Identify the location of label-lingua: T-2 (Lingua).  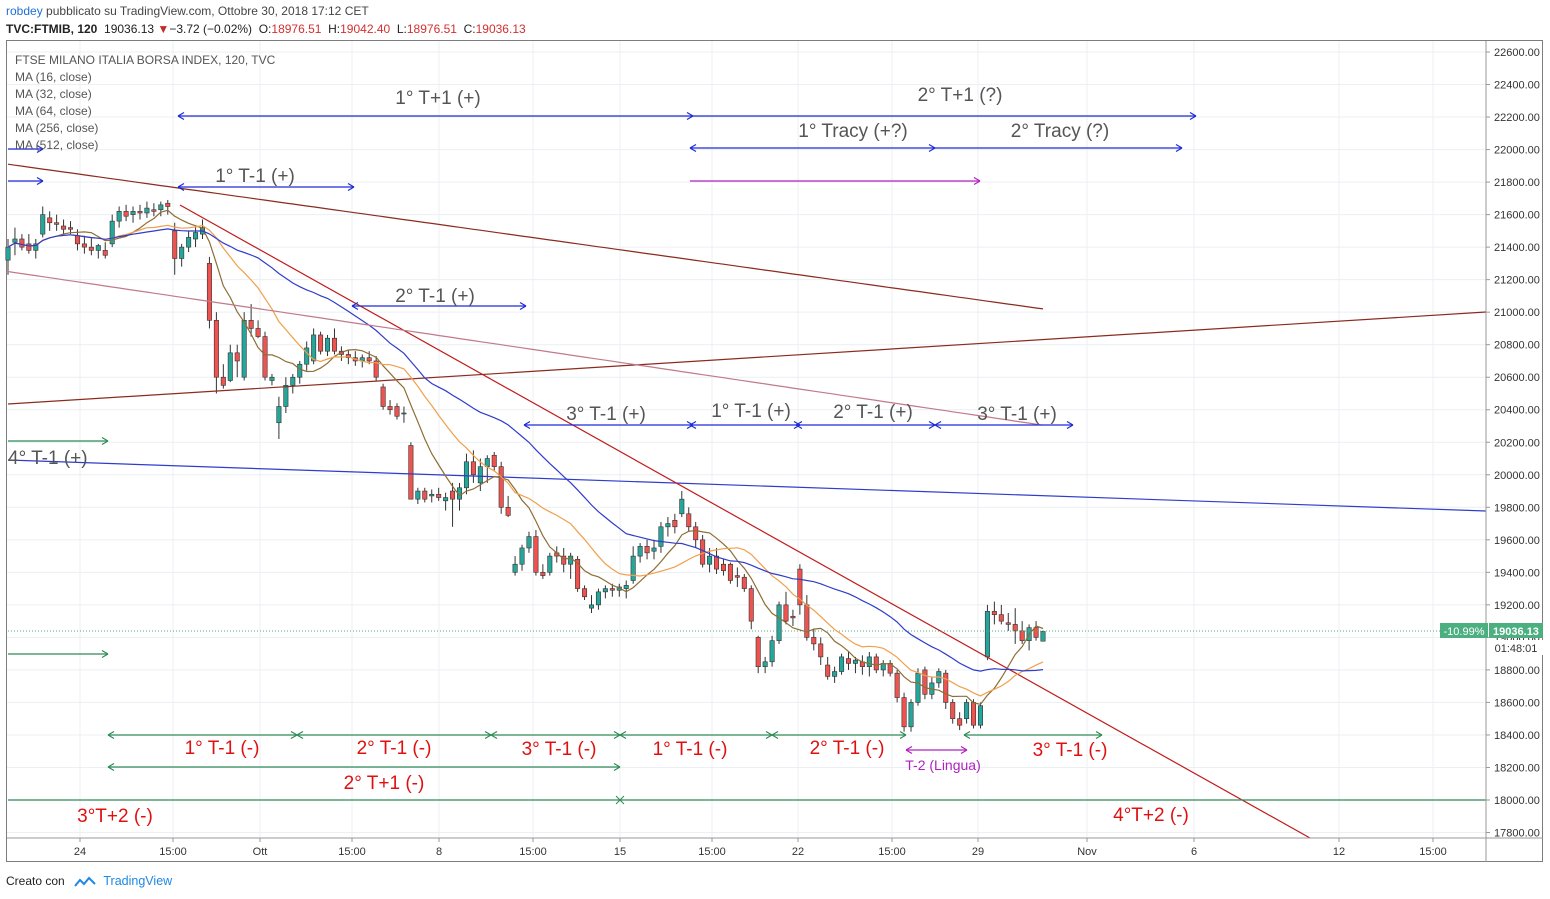
(942, 765).